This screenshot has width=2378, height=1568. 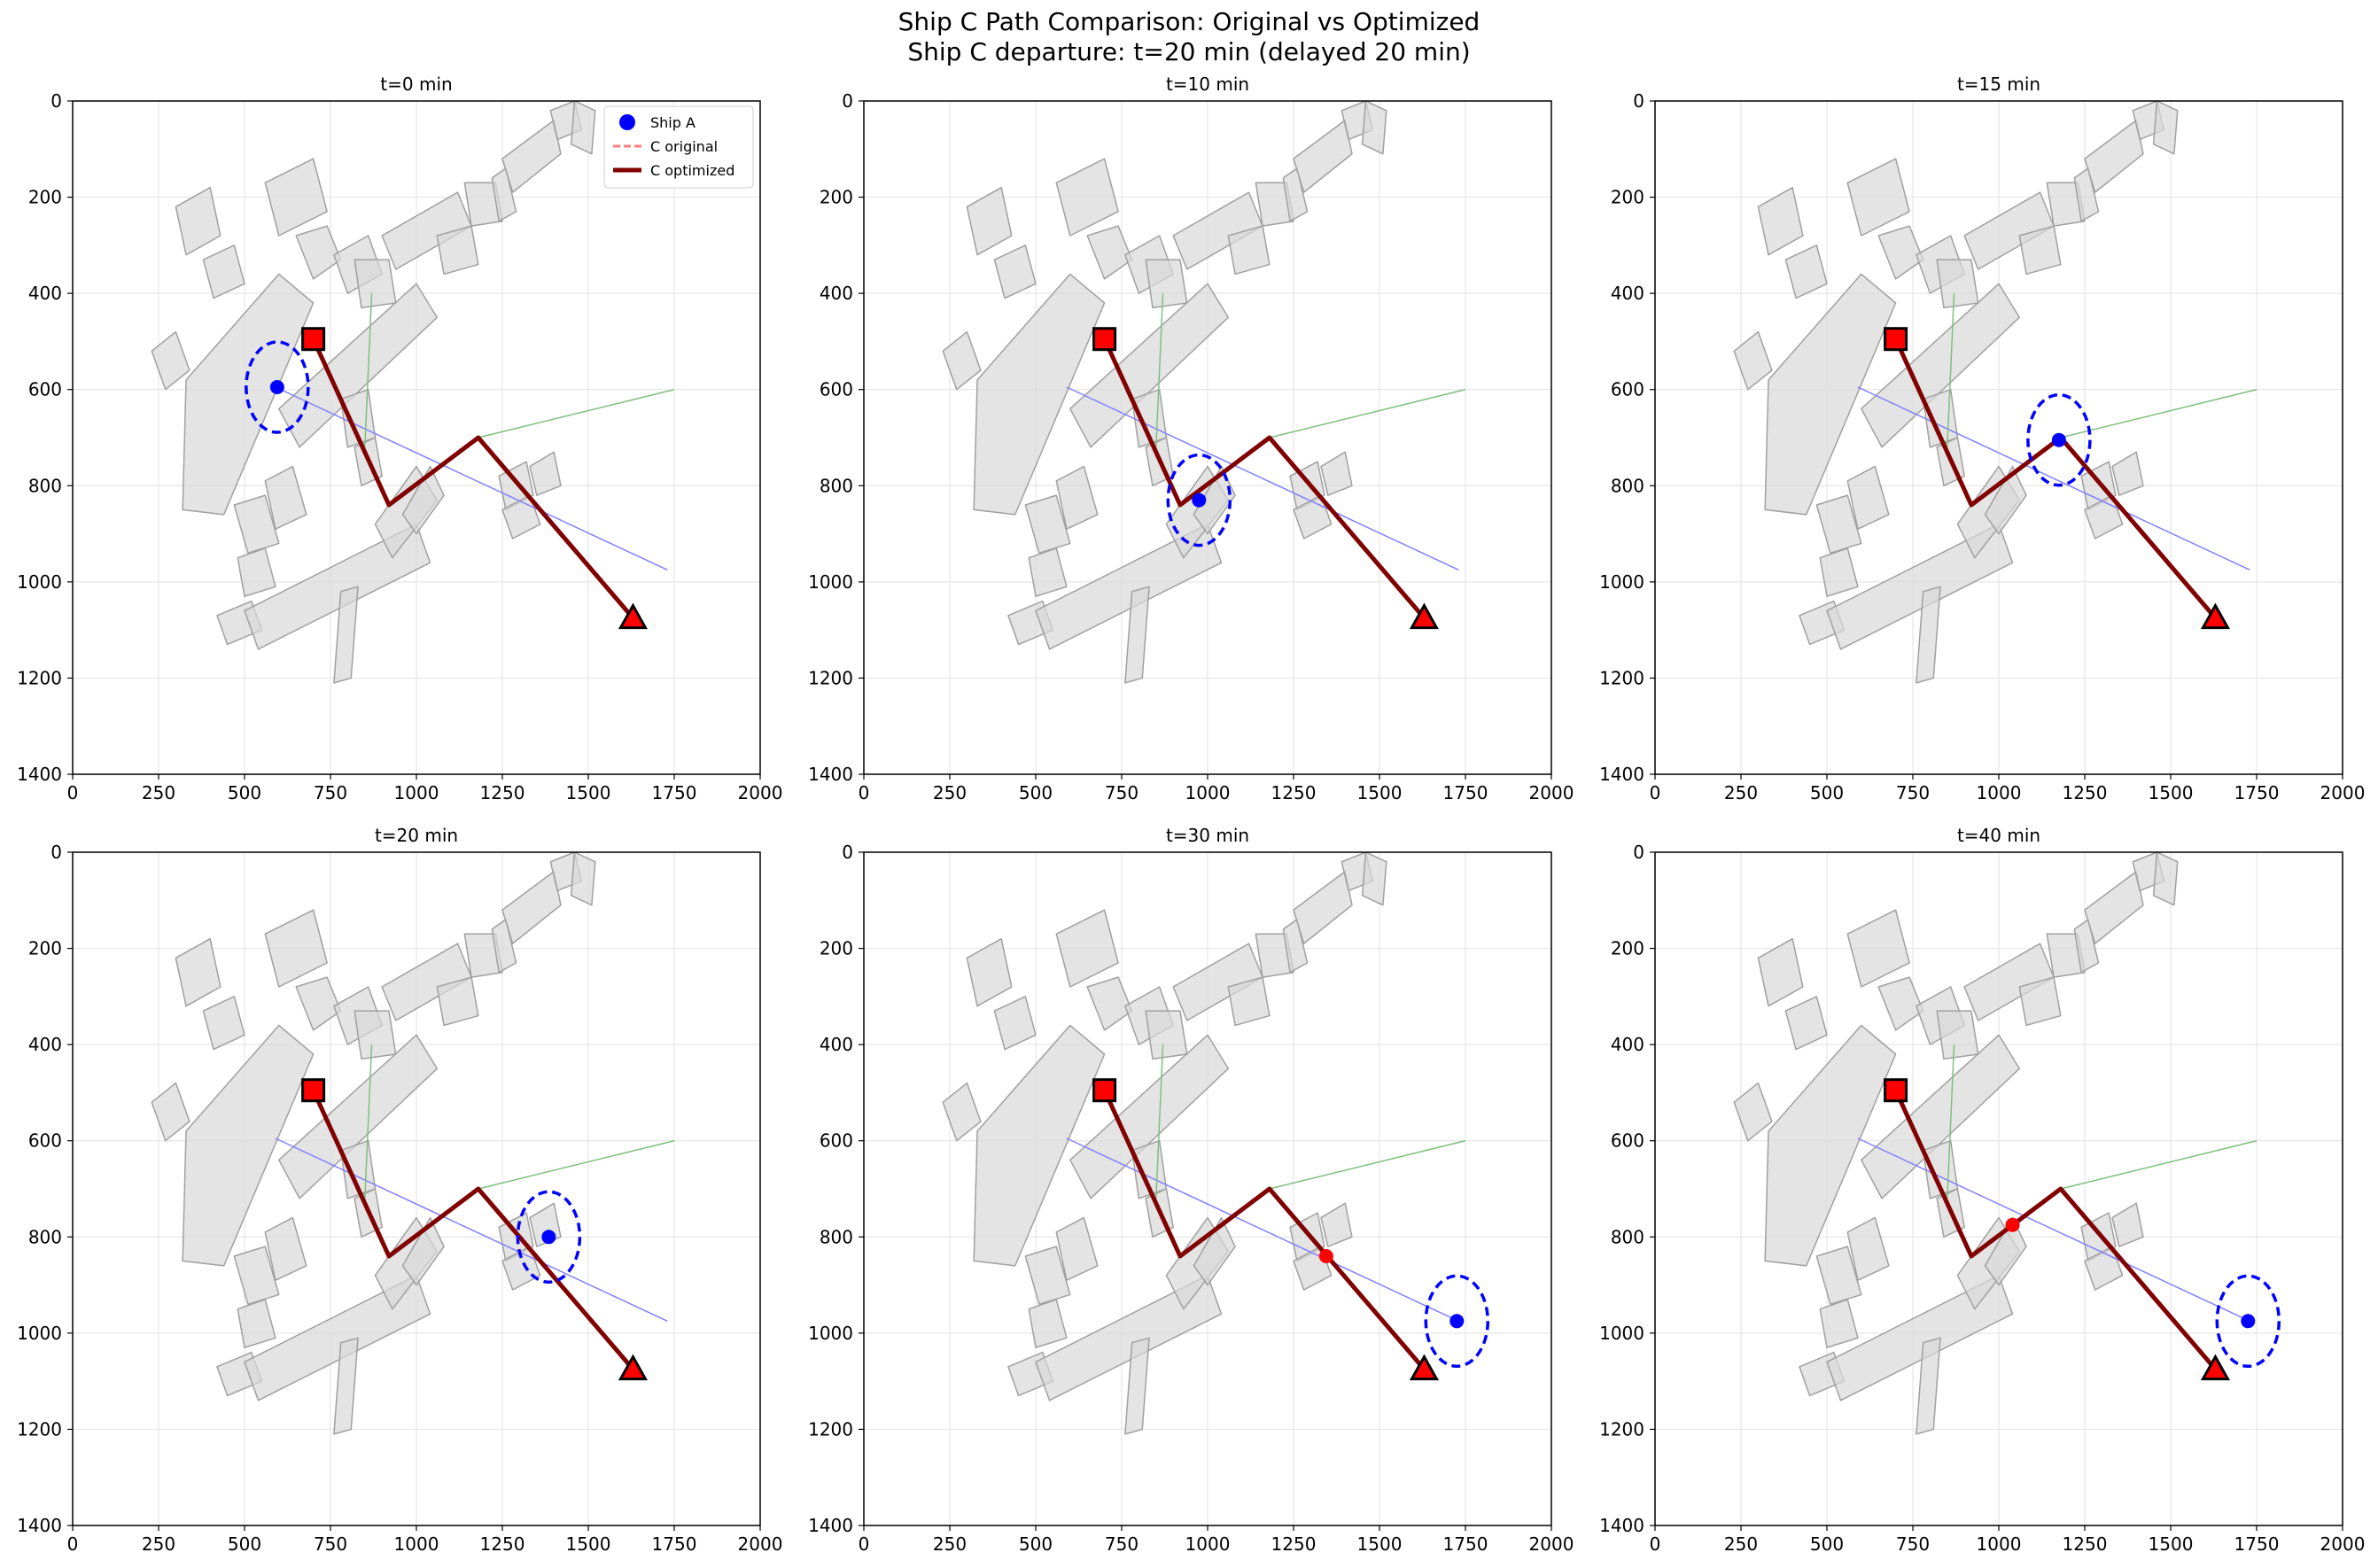 I want to click on x-tick-label: 0, so click(x=1655, y=1544).